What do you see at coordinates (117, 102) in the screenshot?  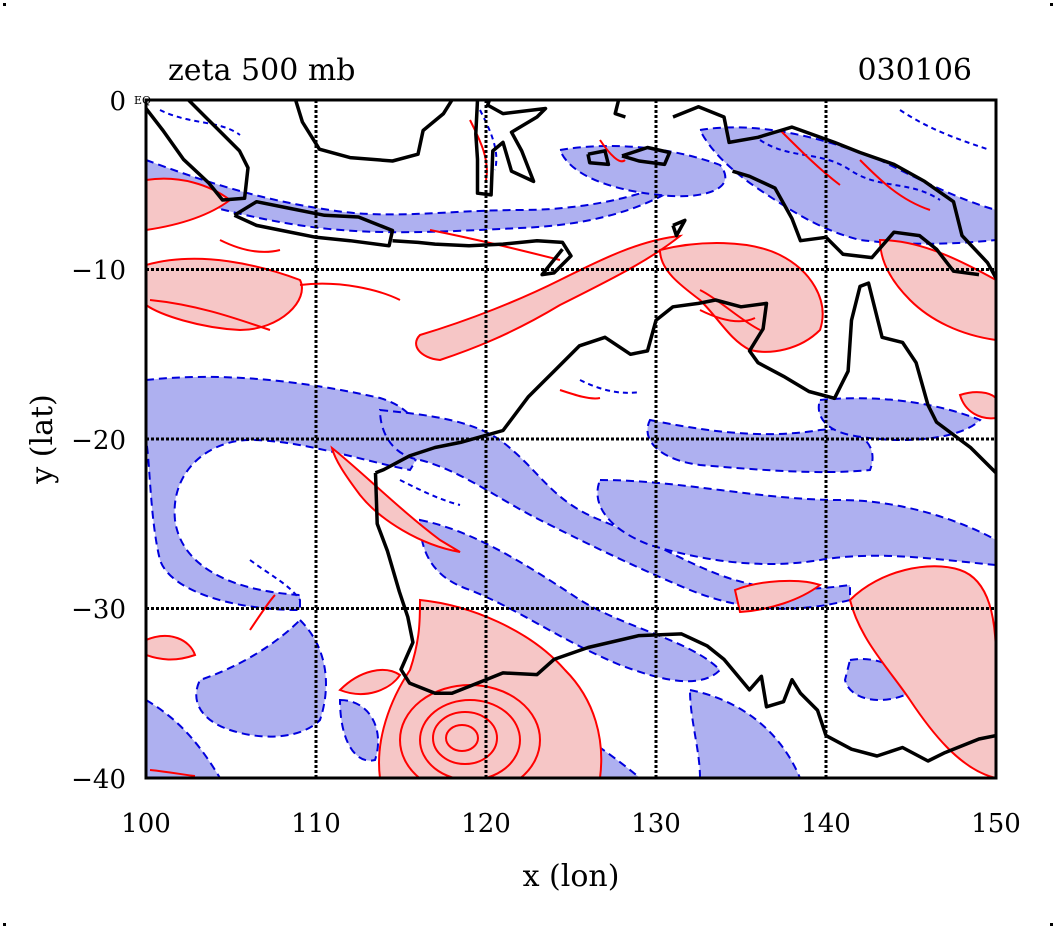 I see `y-tick-label: 0` at bounding box center [117, 102].